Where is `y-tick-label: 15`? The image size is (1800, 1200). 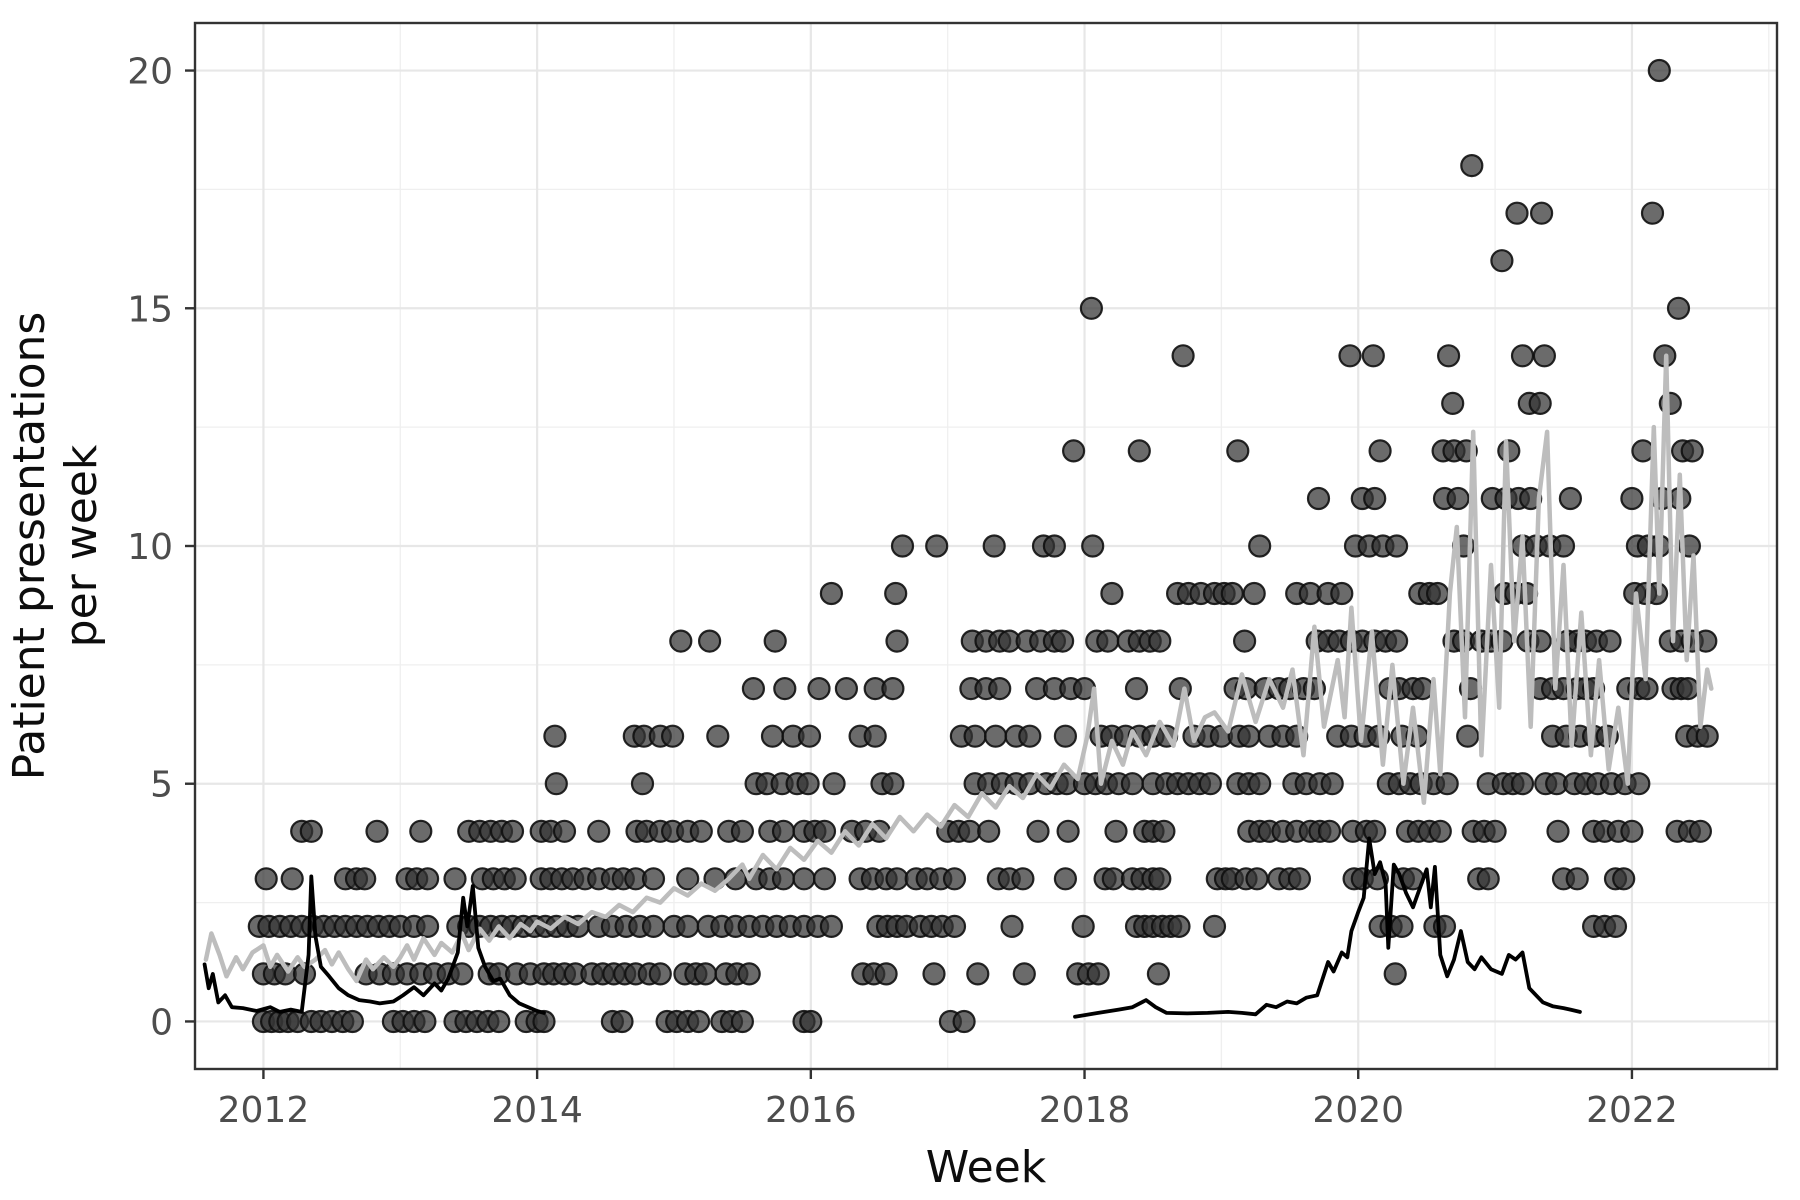 y-tick-label: 15 is located at coordinates (150, 309).